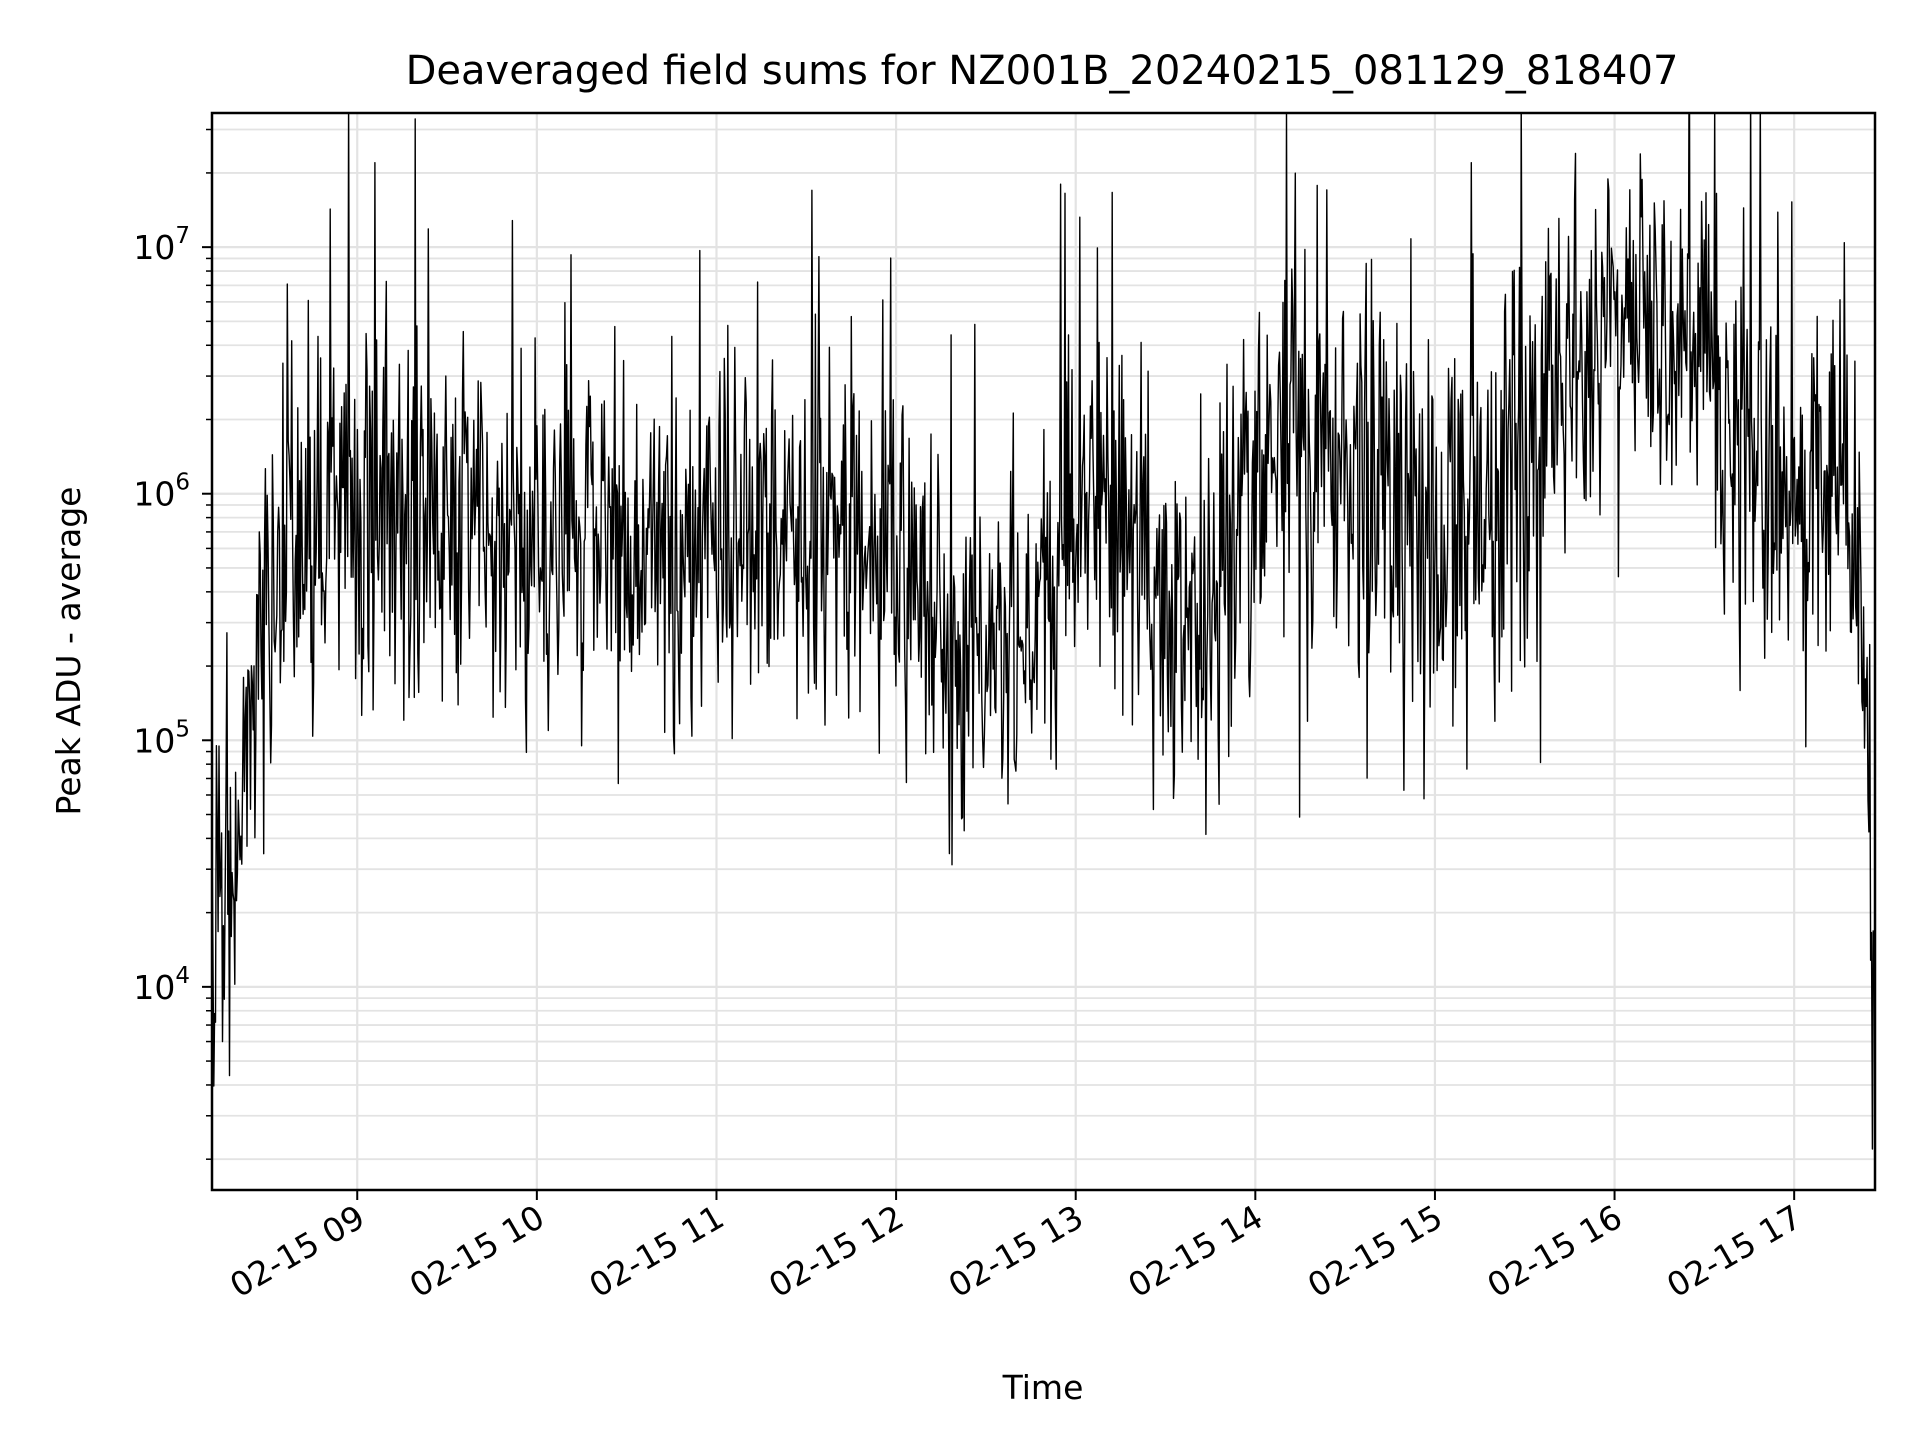  What do you see at coordinates (1043, 1387) in the screenshot?
I see `x-axis-label: Time` at bounding box center [1043, 1387].